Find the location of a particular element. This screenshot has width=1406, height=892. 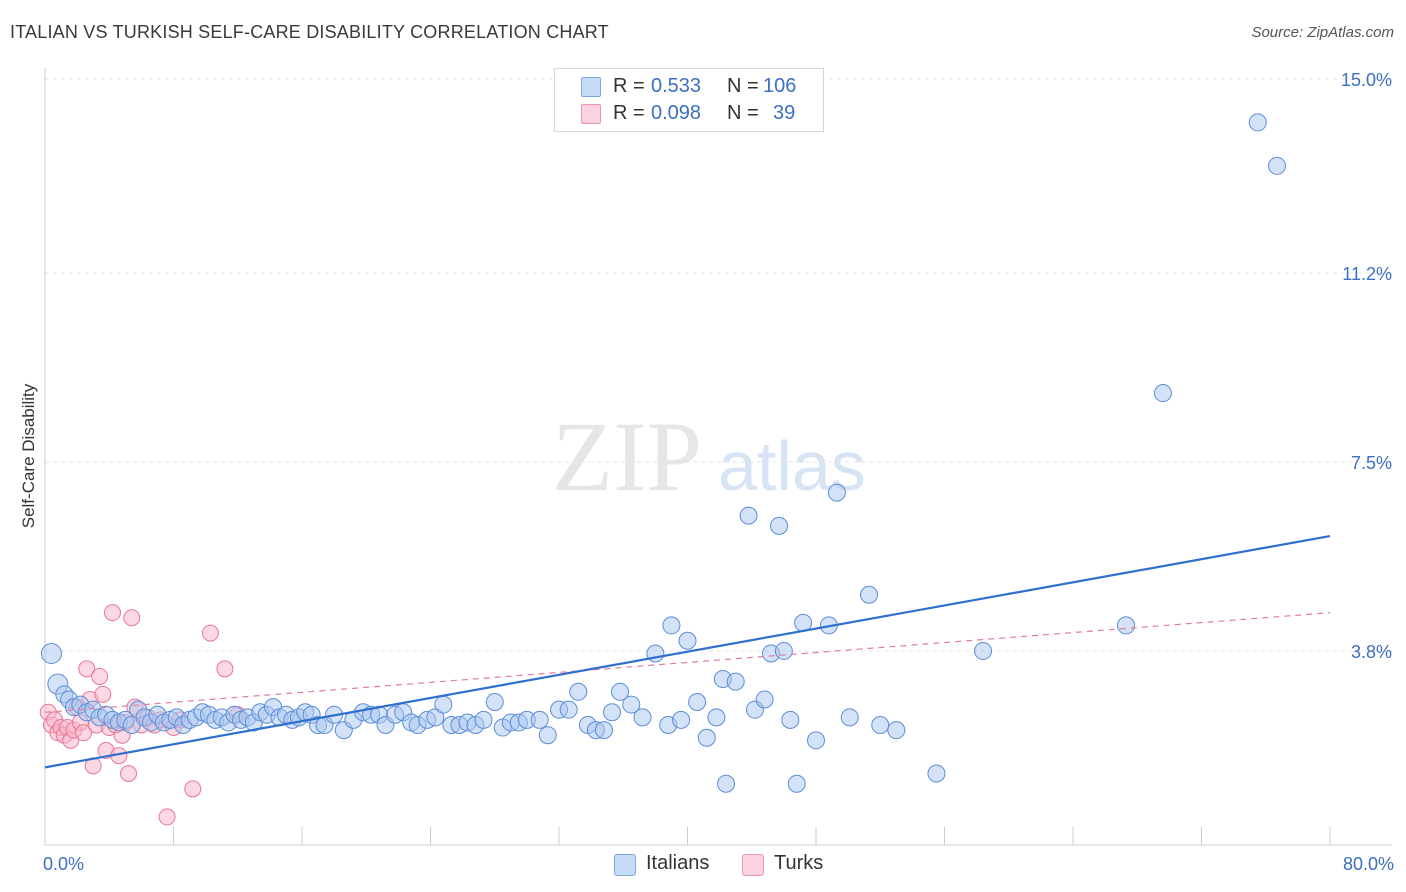

legend-swatch-italians is located at coordinates (591, 87).